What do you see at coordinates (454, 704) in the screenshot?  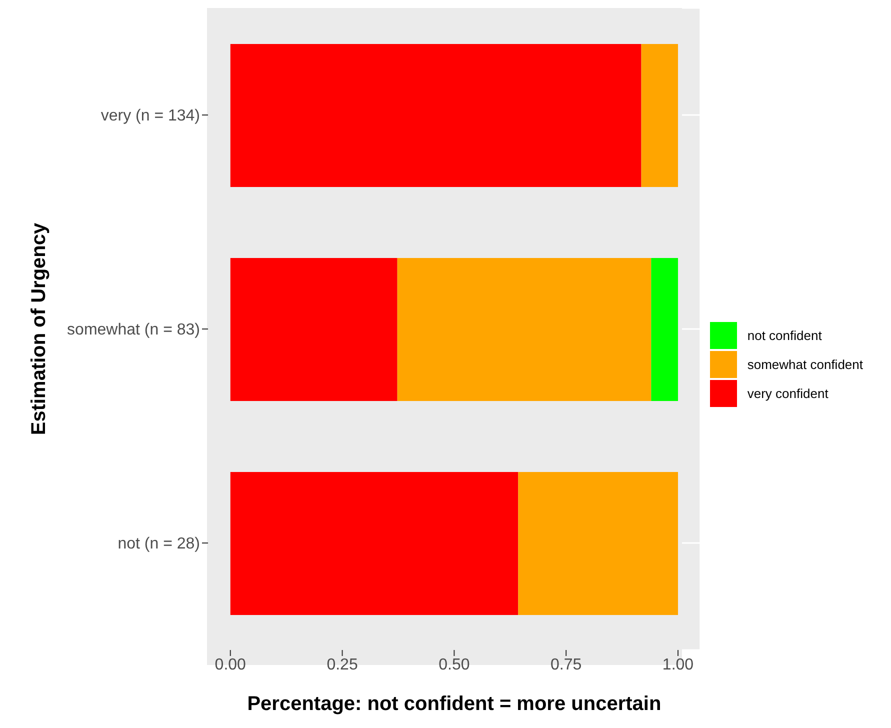 I see `x-axis-title: Percentage: not confident = more uncertain` at bounding box center [454, 704].